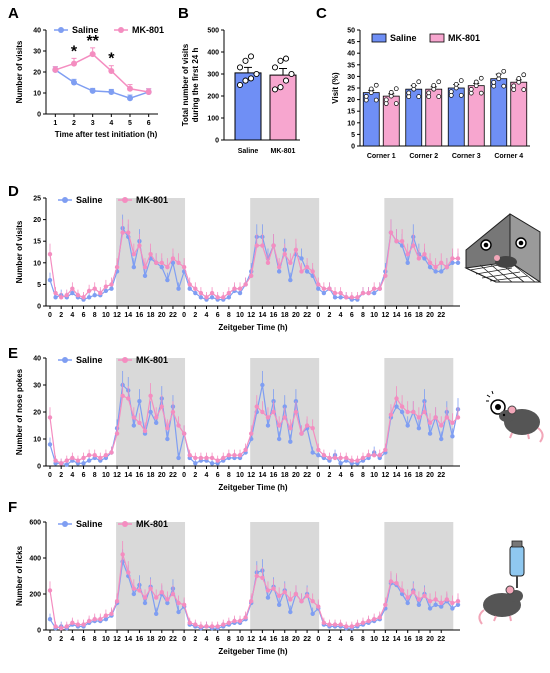 Image resolution: width=550 pixels, height=673 pixels. What do you see at coordinates (55, 123) in the screenshot?
I see `x-tick-label: 1` at bounding box center [55, 123].